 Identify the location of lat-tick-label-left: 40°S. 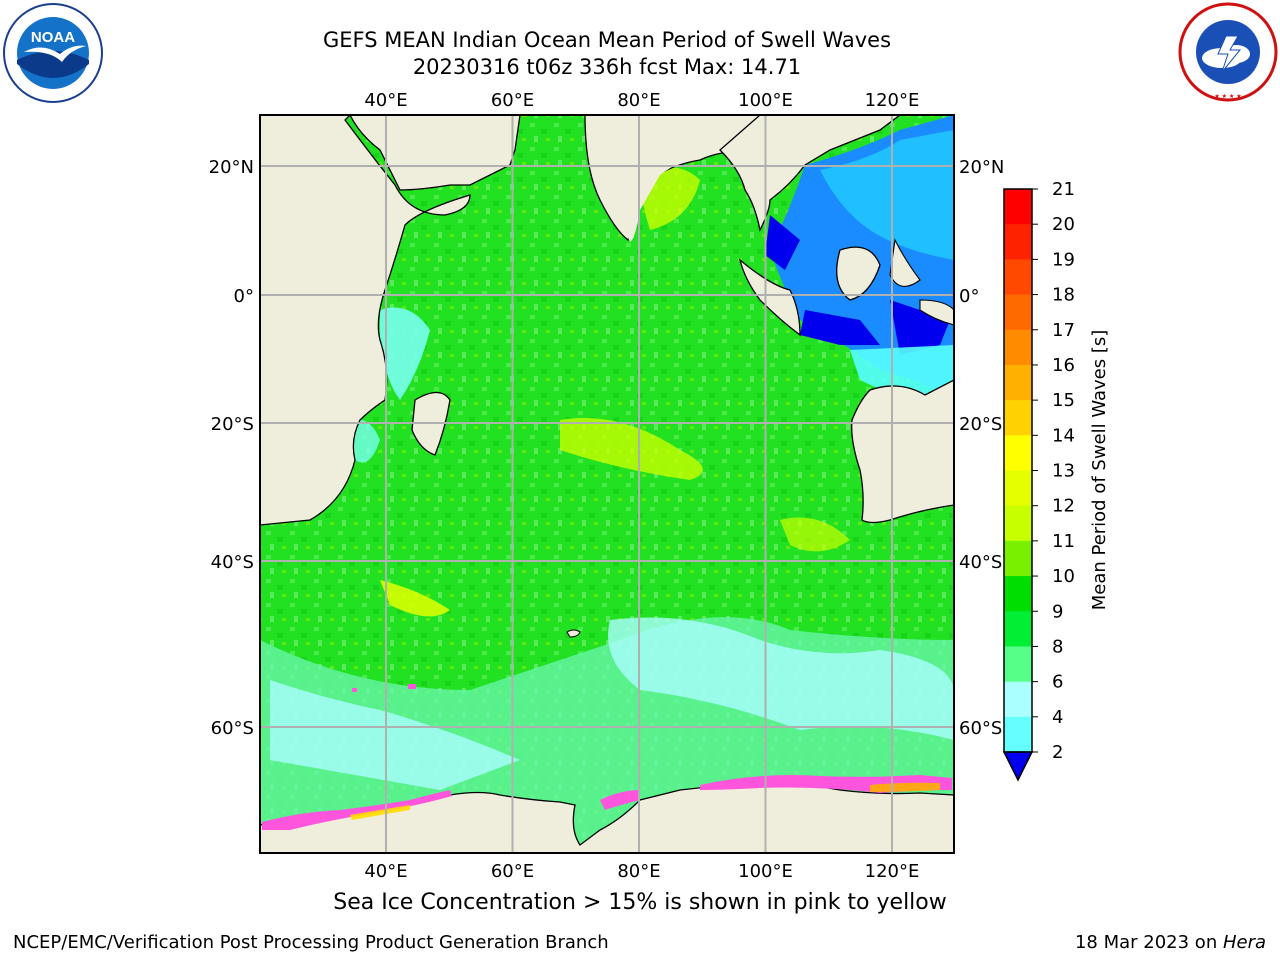
(232, 562).